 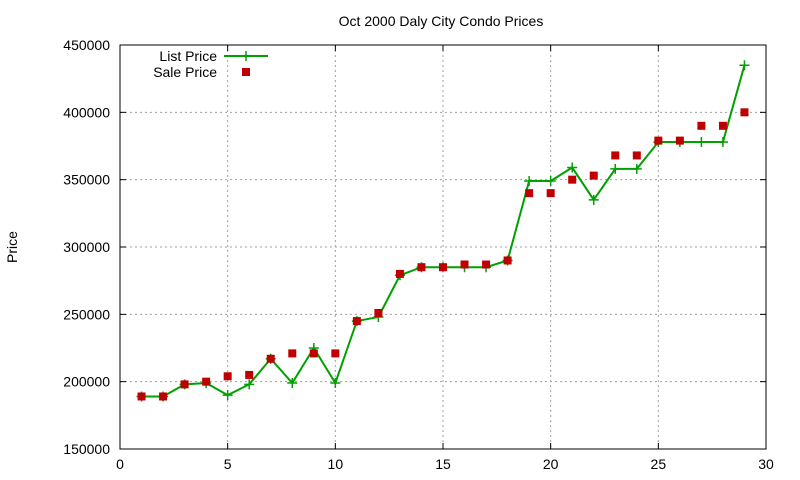 What do you see at coordinates (86, 112) in the screenshot?
I see `y-tick-label: 400000` at bounding box center [86, 112].